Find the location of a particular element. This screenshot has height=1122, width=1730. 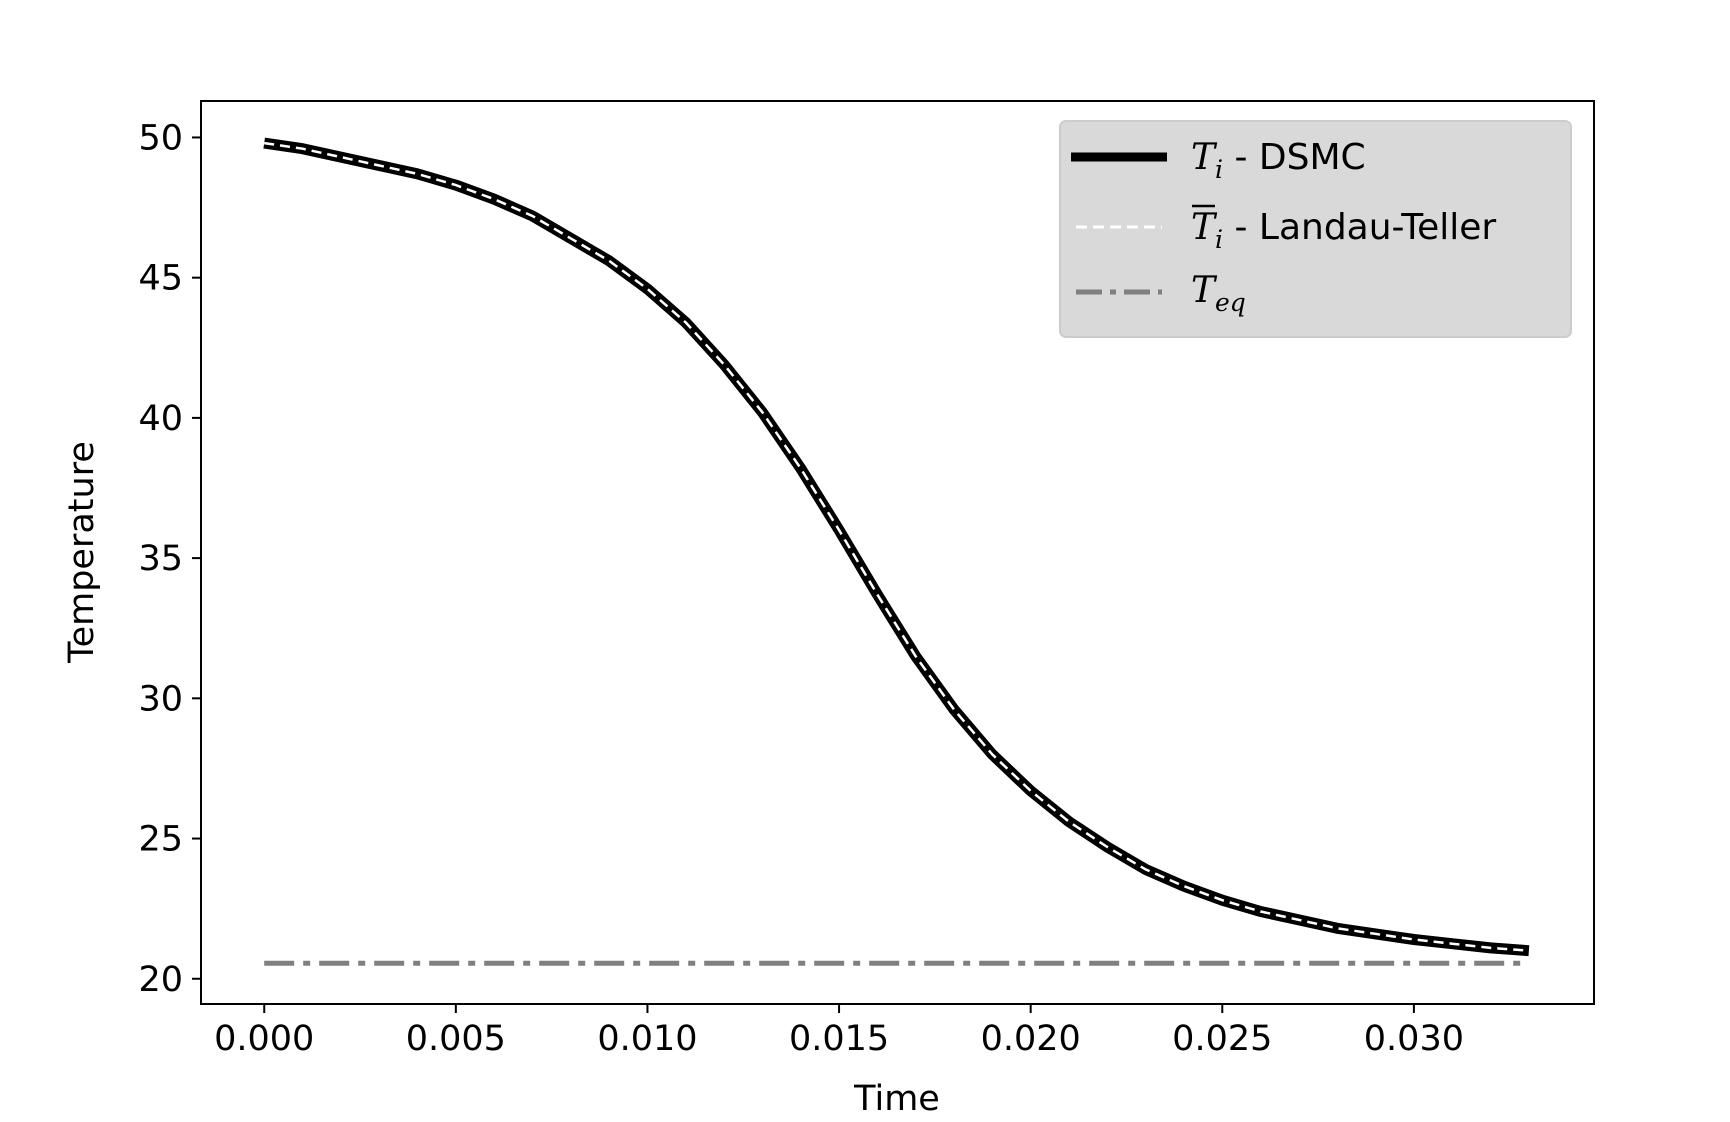

legend-text-dsmc: - DSMC is located at coordinates (1294, 157).